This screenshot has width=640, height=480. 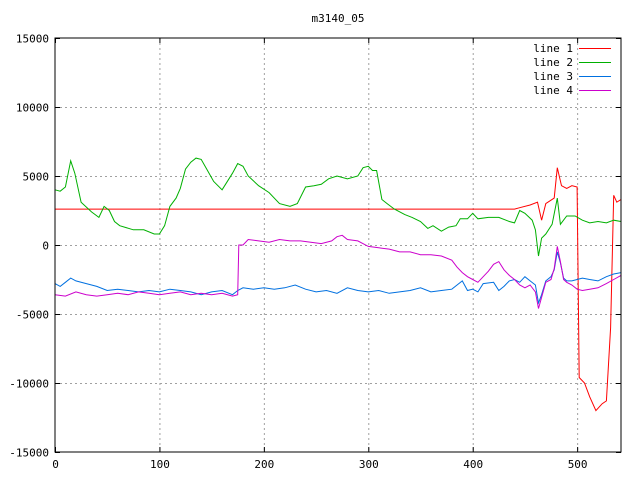 I want to click on x-tick-label: 400, so click(x=473, y=464).